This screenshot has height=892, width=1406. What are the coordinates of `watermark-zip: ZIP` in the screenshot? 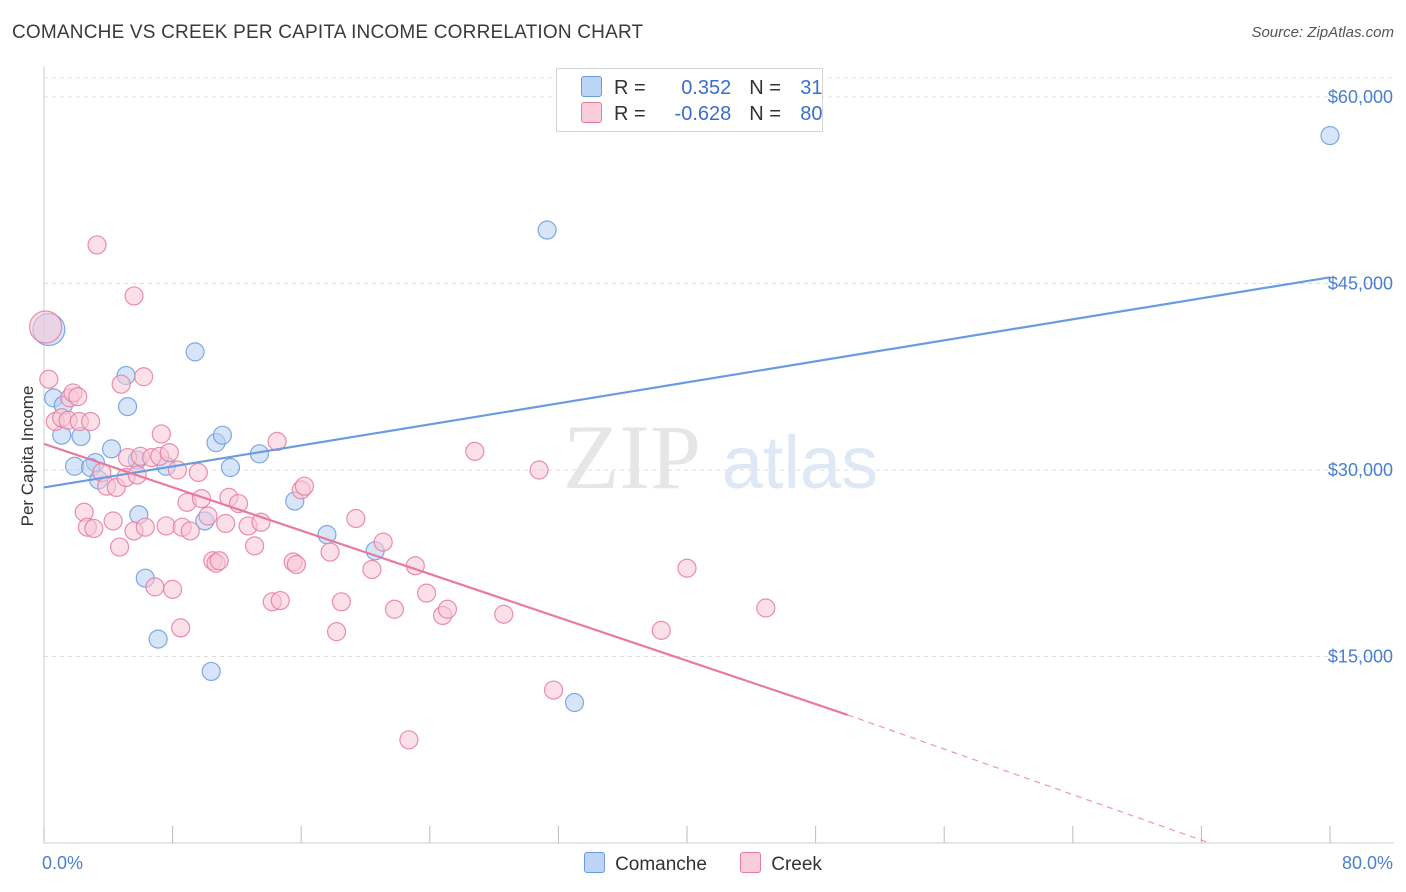 It's located at (632, 457).